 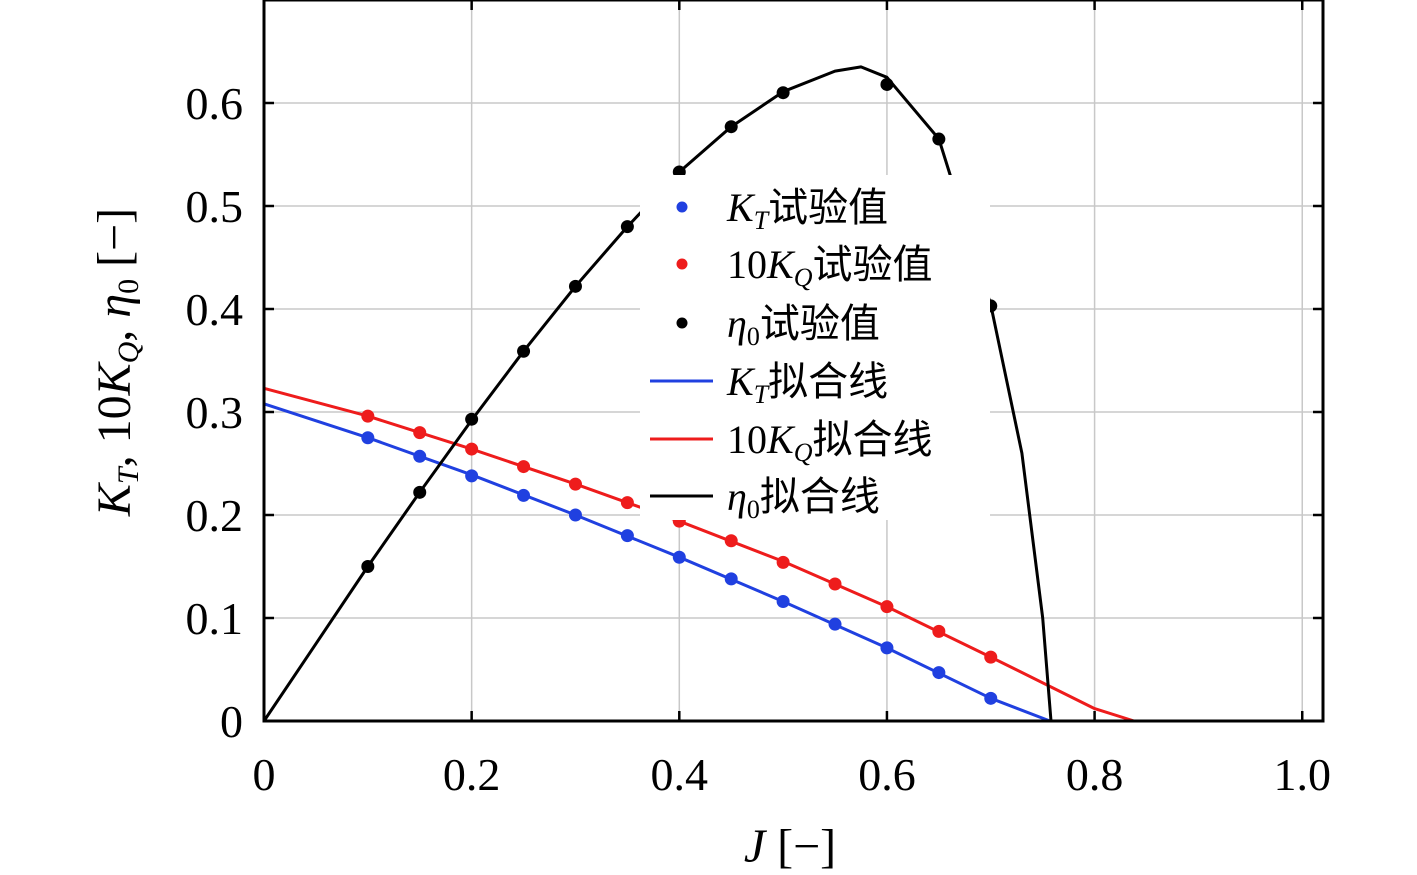 I want to click on y-axis-title-k1: K, so click(x=114, y=499).